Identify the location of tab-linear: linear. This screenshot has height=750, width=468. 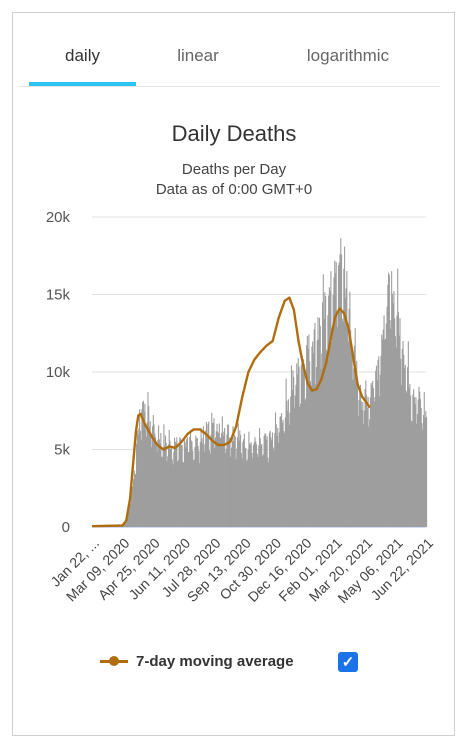
(198, 55).